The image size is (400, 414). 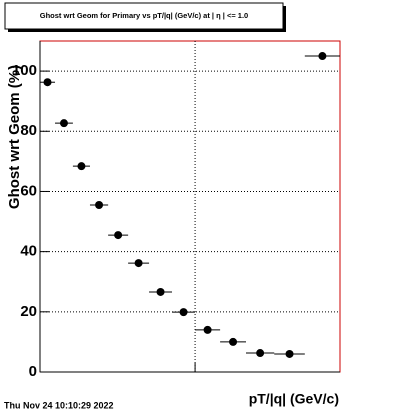 What do you see at coordinates (28, 251) in the screenshot?
I see `y-tick-label: 40` at bounding box center [28, 251].